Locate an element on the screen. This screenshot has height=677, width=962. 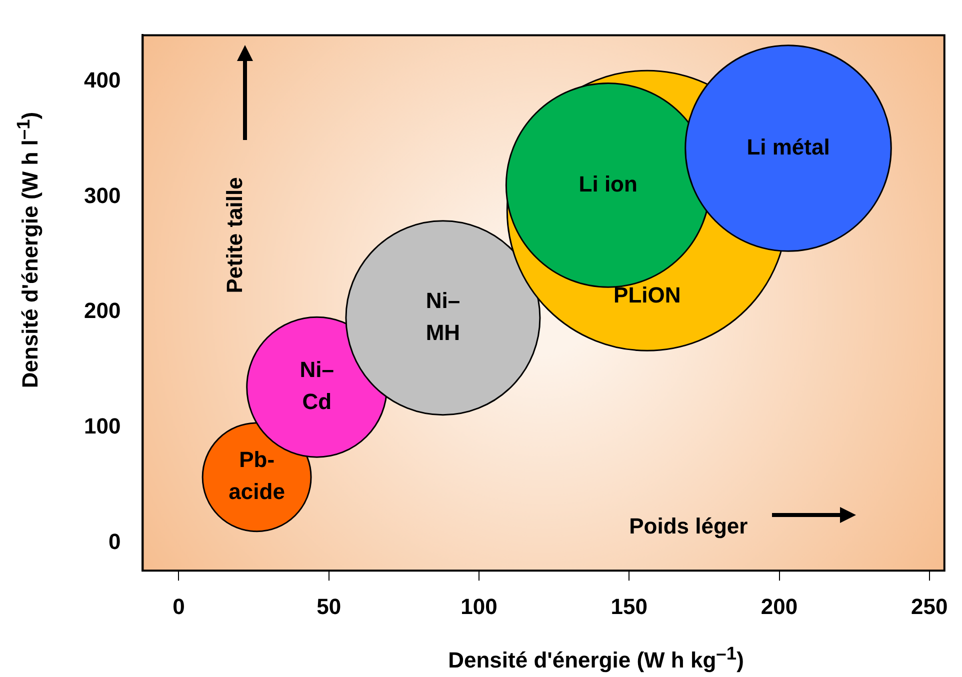
annotation: Poids léger is located at coordinates (688, 526).